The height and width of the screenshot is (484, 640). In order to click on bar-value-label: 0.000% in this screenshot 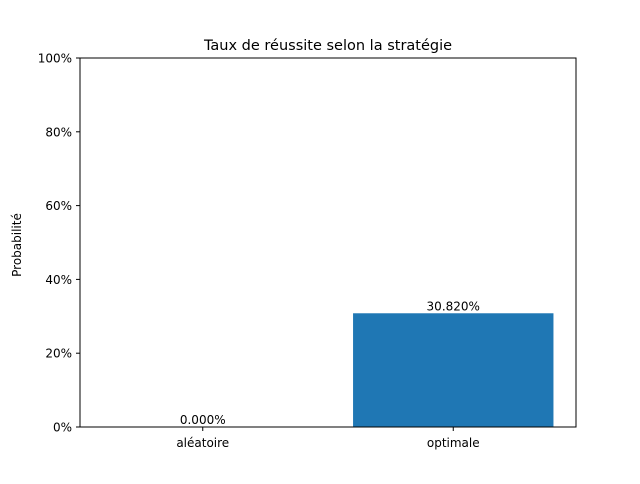, I will do `click(203, 420)`.